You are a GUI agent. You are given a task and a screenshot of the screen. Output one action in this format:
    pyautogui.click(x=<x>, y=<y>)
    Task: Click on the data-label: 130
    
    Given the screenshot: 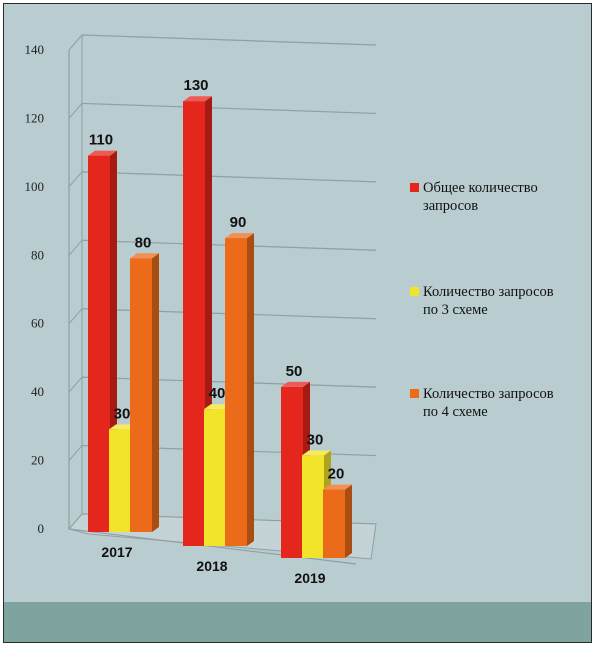 What is the action you would take?
    pyautogui.click(x=195, y=85)
    